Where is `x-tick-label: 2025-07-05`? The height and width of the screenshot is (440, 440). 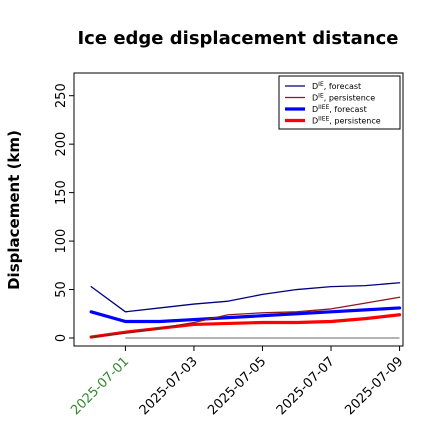
x-tick-label: 2025-07-05 is located at coordinates (237, 386).